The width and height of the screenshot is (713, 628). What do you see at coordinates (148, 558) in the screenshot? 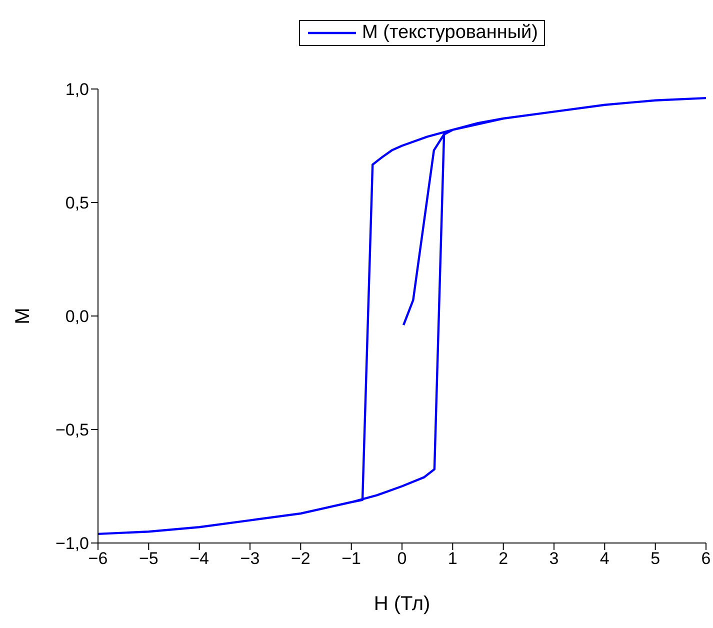
I see `x-tick-label: −5` at bounding box center [148, 558].